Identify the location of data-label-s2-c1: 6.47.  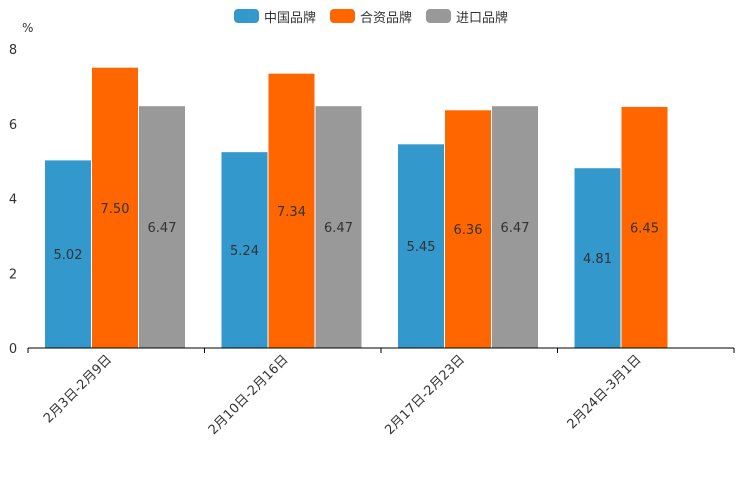
(338, 228).